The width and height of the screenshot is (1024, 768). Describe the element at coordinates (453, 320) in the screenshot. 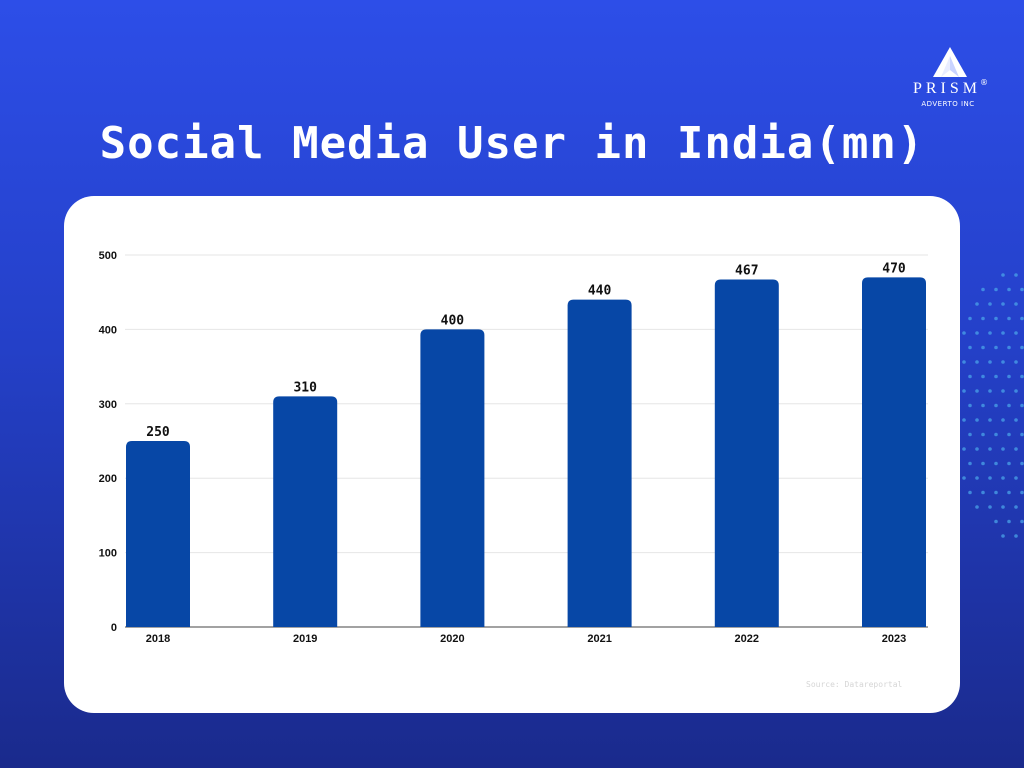

I see `bar-value-label: 400` at that location.